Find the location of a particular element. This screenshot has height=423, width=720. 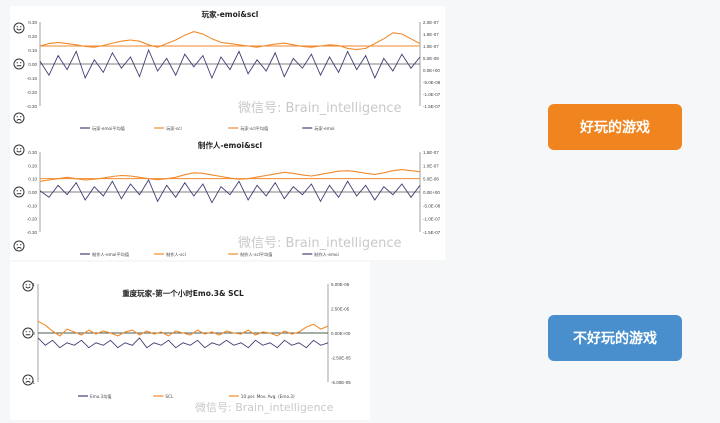

legend-label: 制作人-emoi is located at coordinates (326, 254).